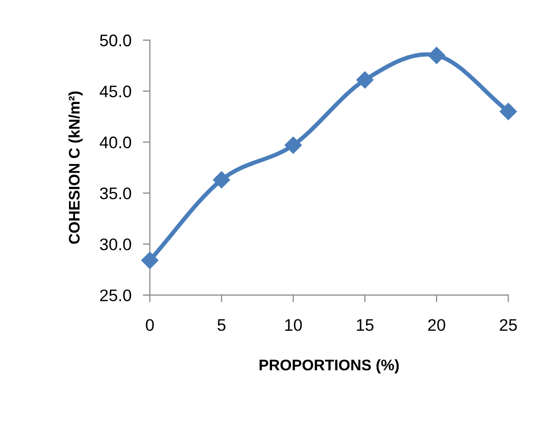 This screenshot has width=539, height=427. Describe the element at coordinates (508, 325) in the screenshot. I see `x-tick-label: 25` at that location.